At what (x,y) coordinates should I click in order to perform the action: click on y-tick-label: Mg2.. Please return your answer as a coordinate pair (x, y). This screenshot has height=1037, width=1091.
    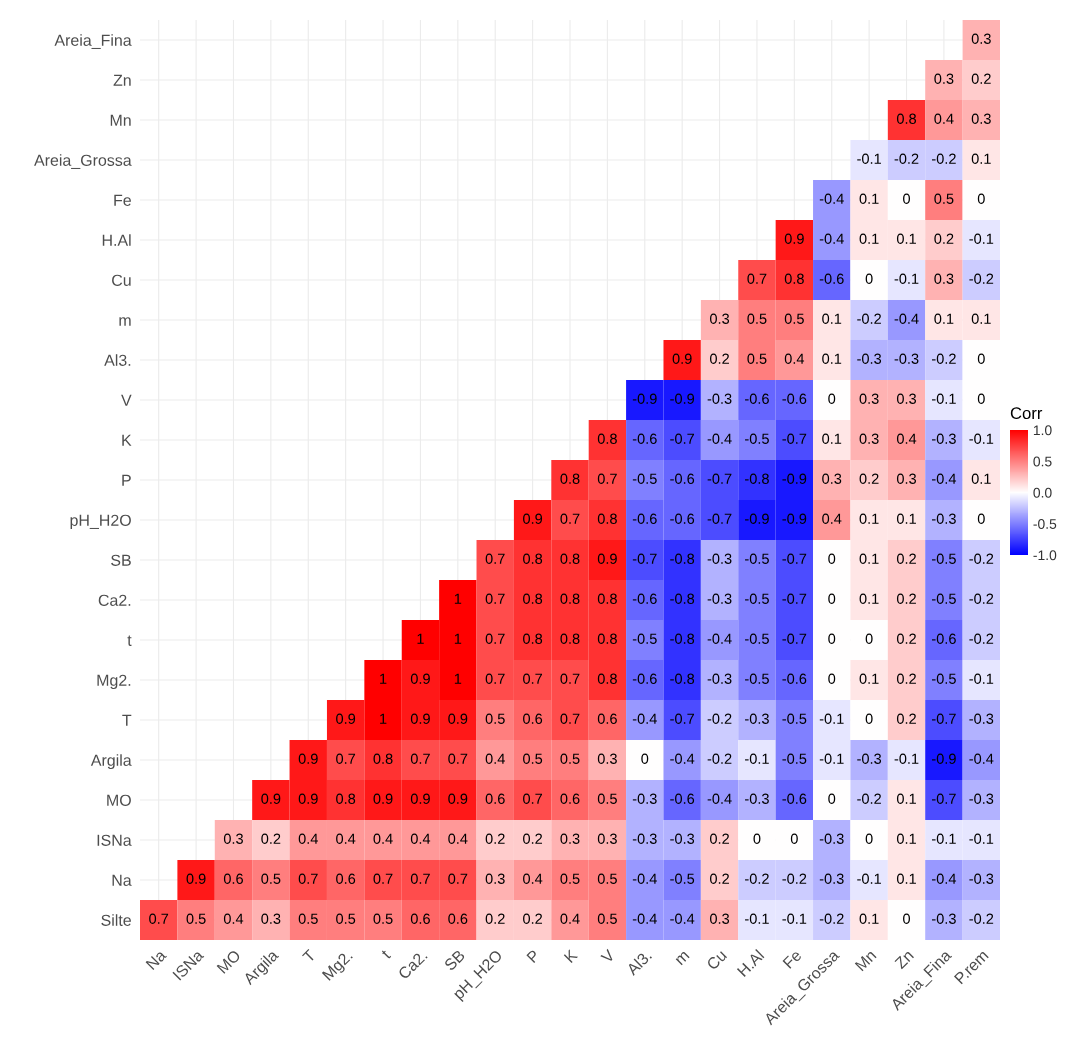
    Looking at the image, I should click on (114, 682).